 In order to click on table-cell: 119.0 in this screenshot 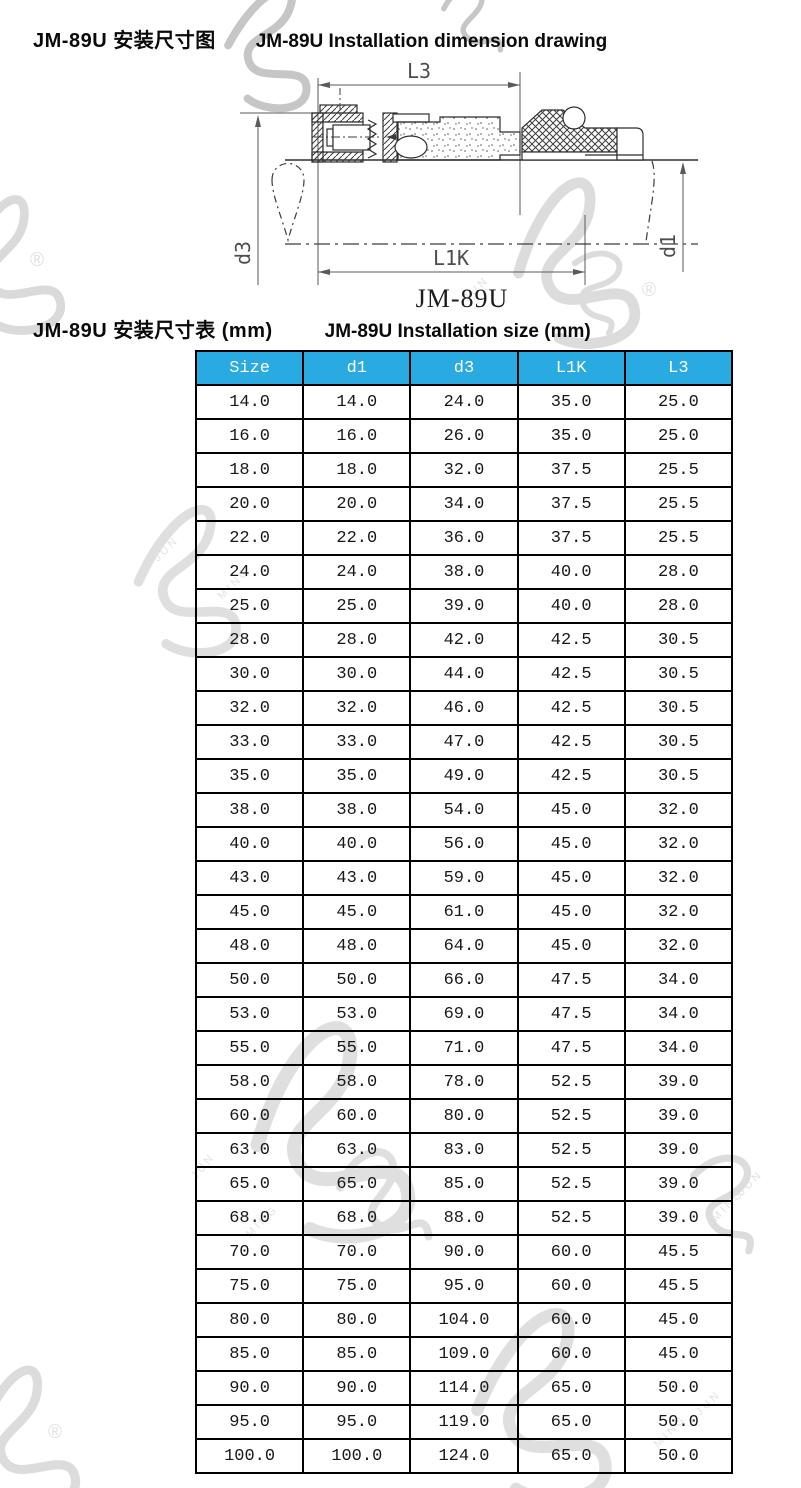, I will do `click(464, 1422)`.